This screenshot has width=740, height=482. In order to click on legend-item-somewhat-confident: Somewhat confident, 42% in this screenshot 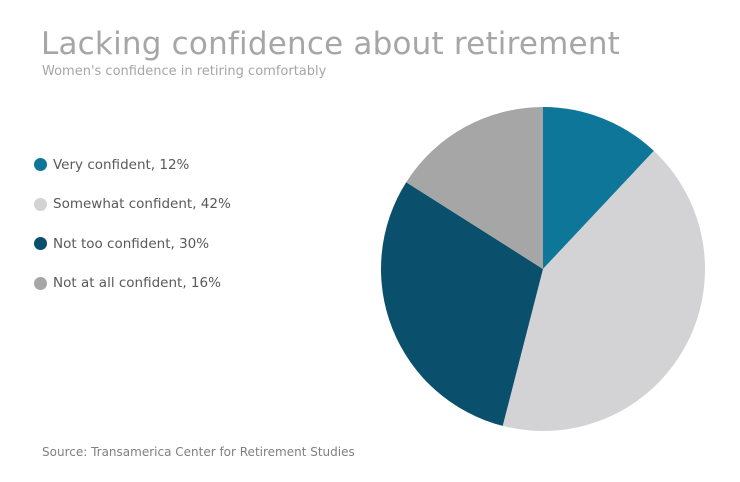, I will do `click(132, 205)`.